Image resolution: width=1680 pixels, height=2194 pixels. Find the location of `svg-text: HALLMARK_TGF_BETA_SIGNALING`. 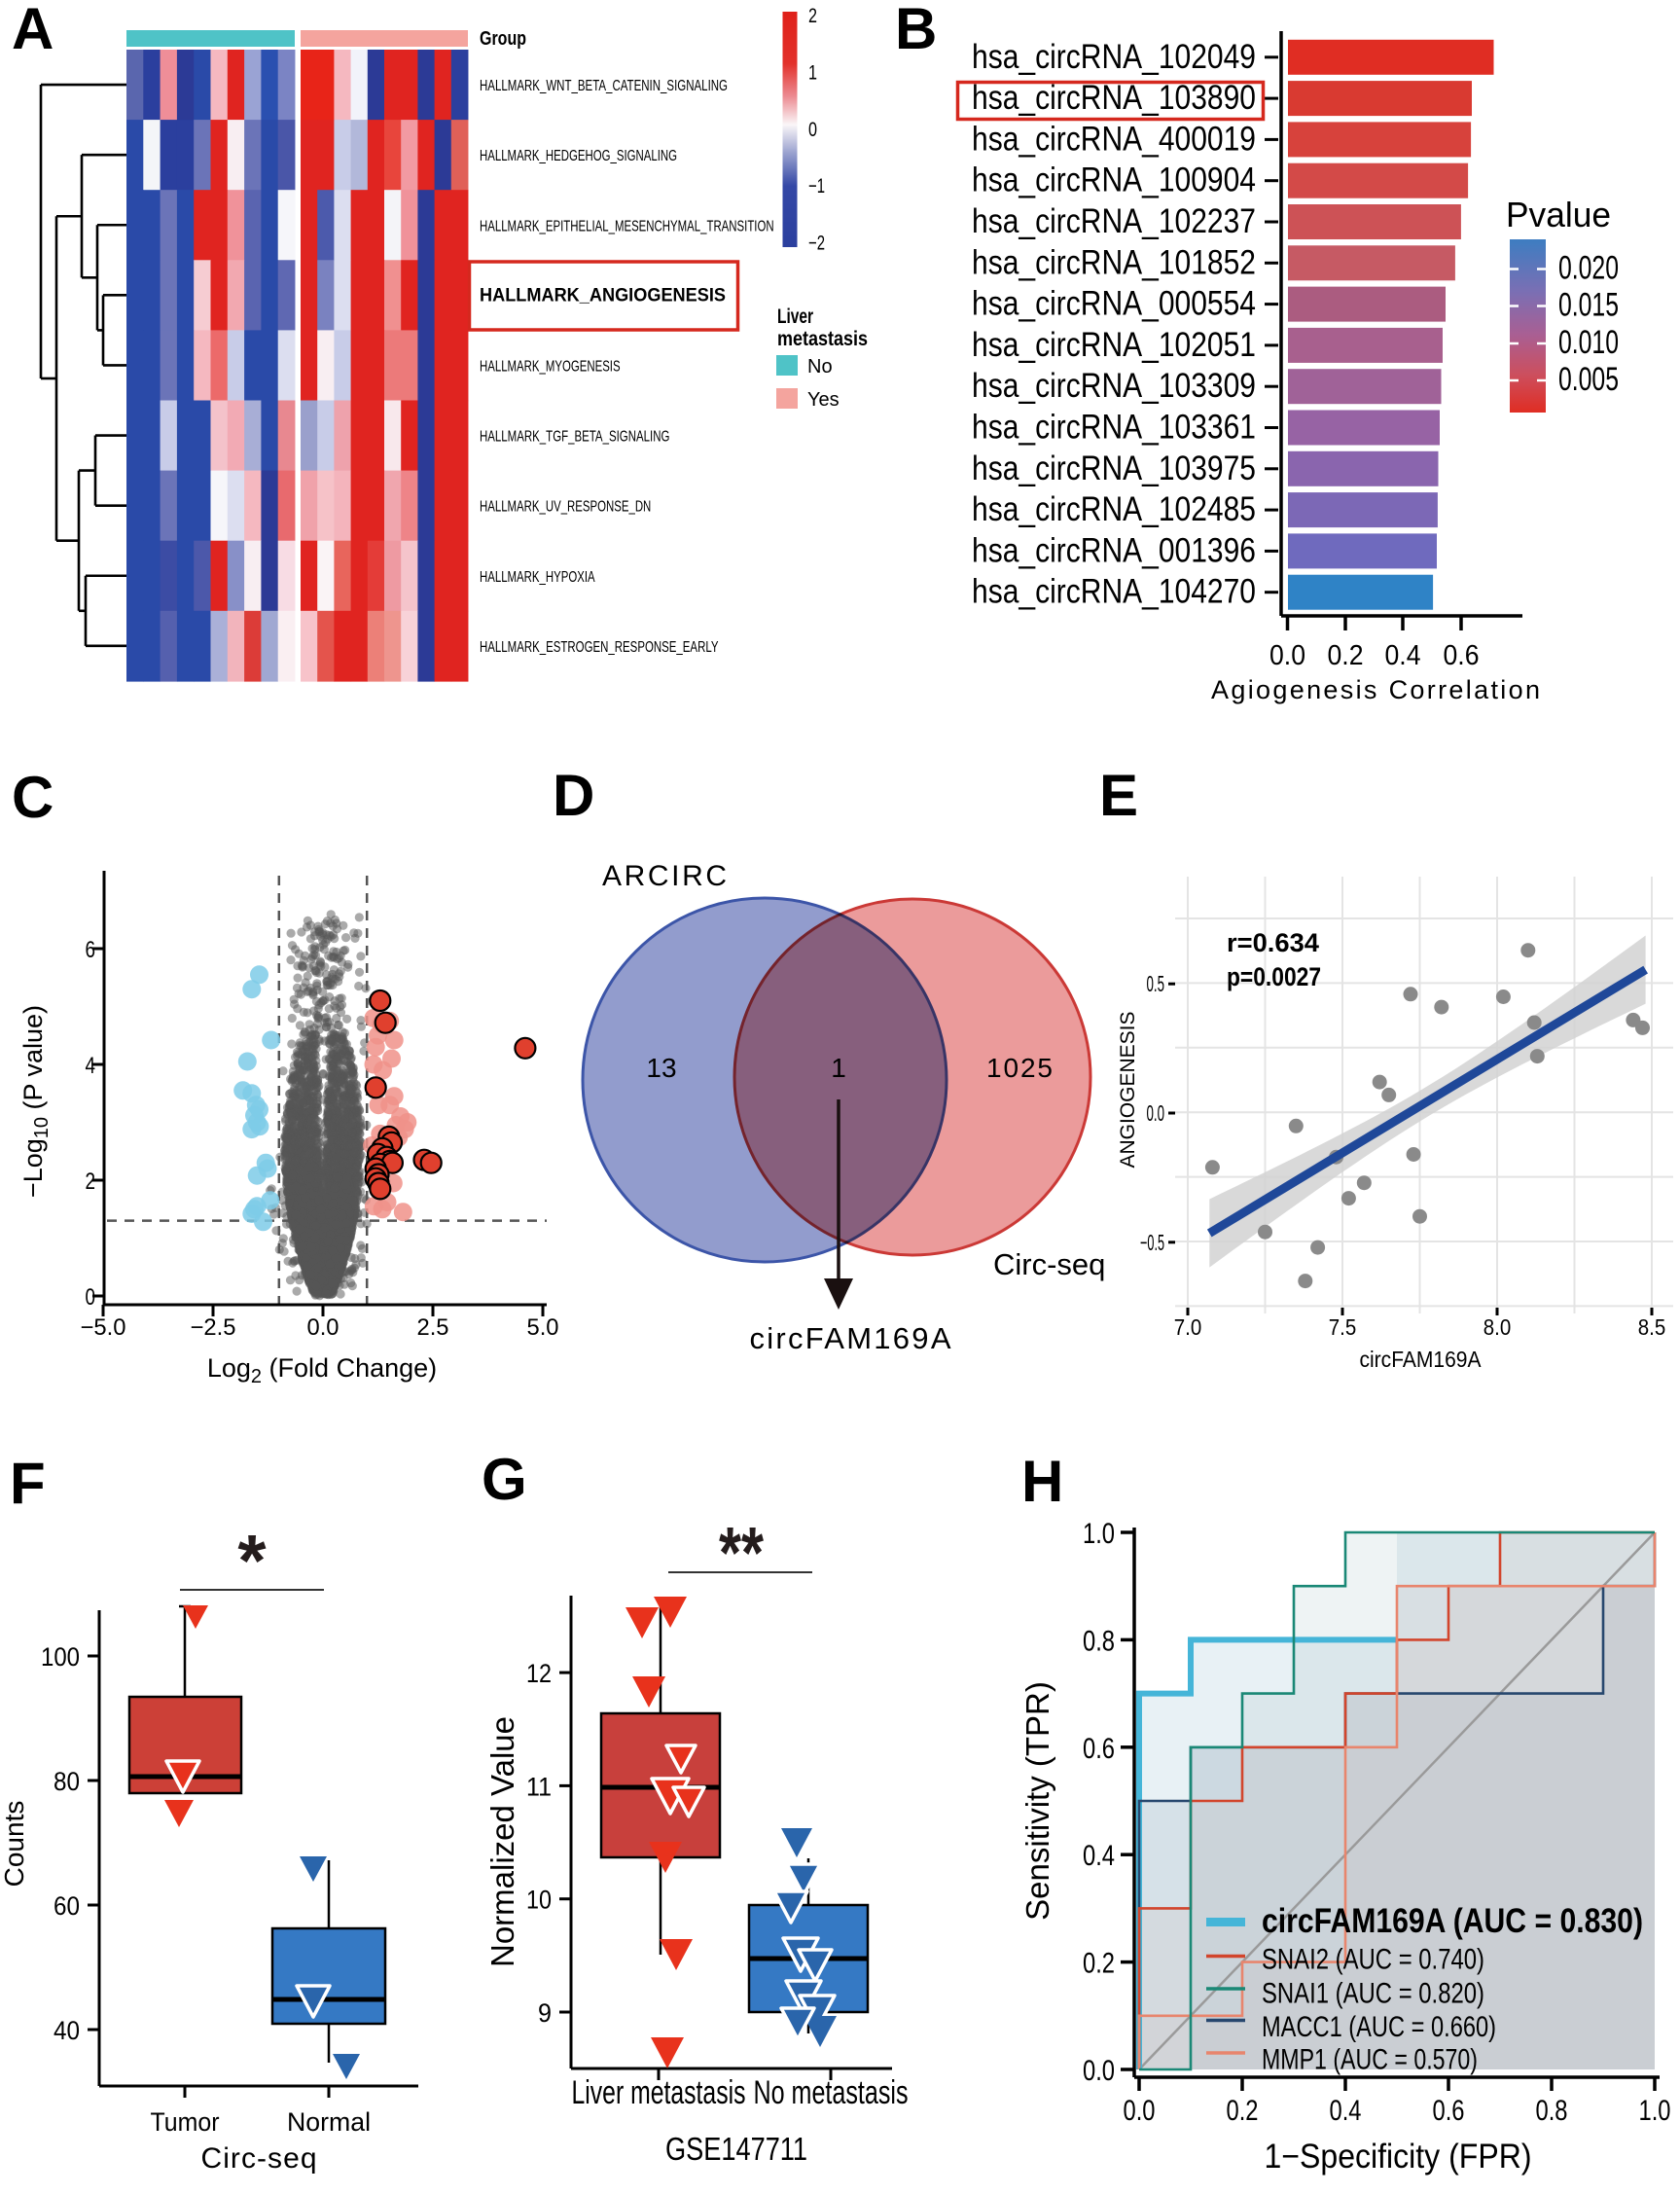

svg-text: HALLMARK_TGF_BETA_SIGNALING is located at coordinates (574, 437).